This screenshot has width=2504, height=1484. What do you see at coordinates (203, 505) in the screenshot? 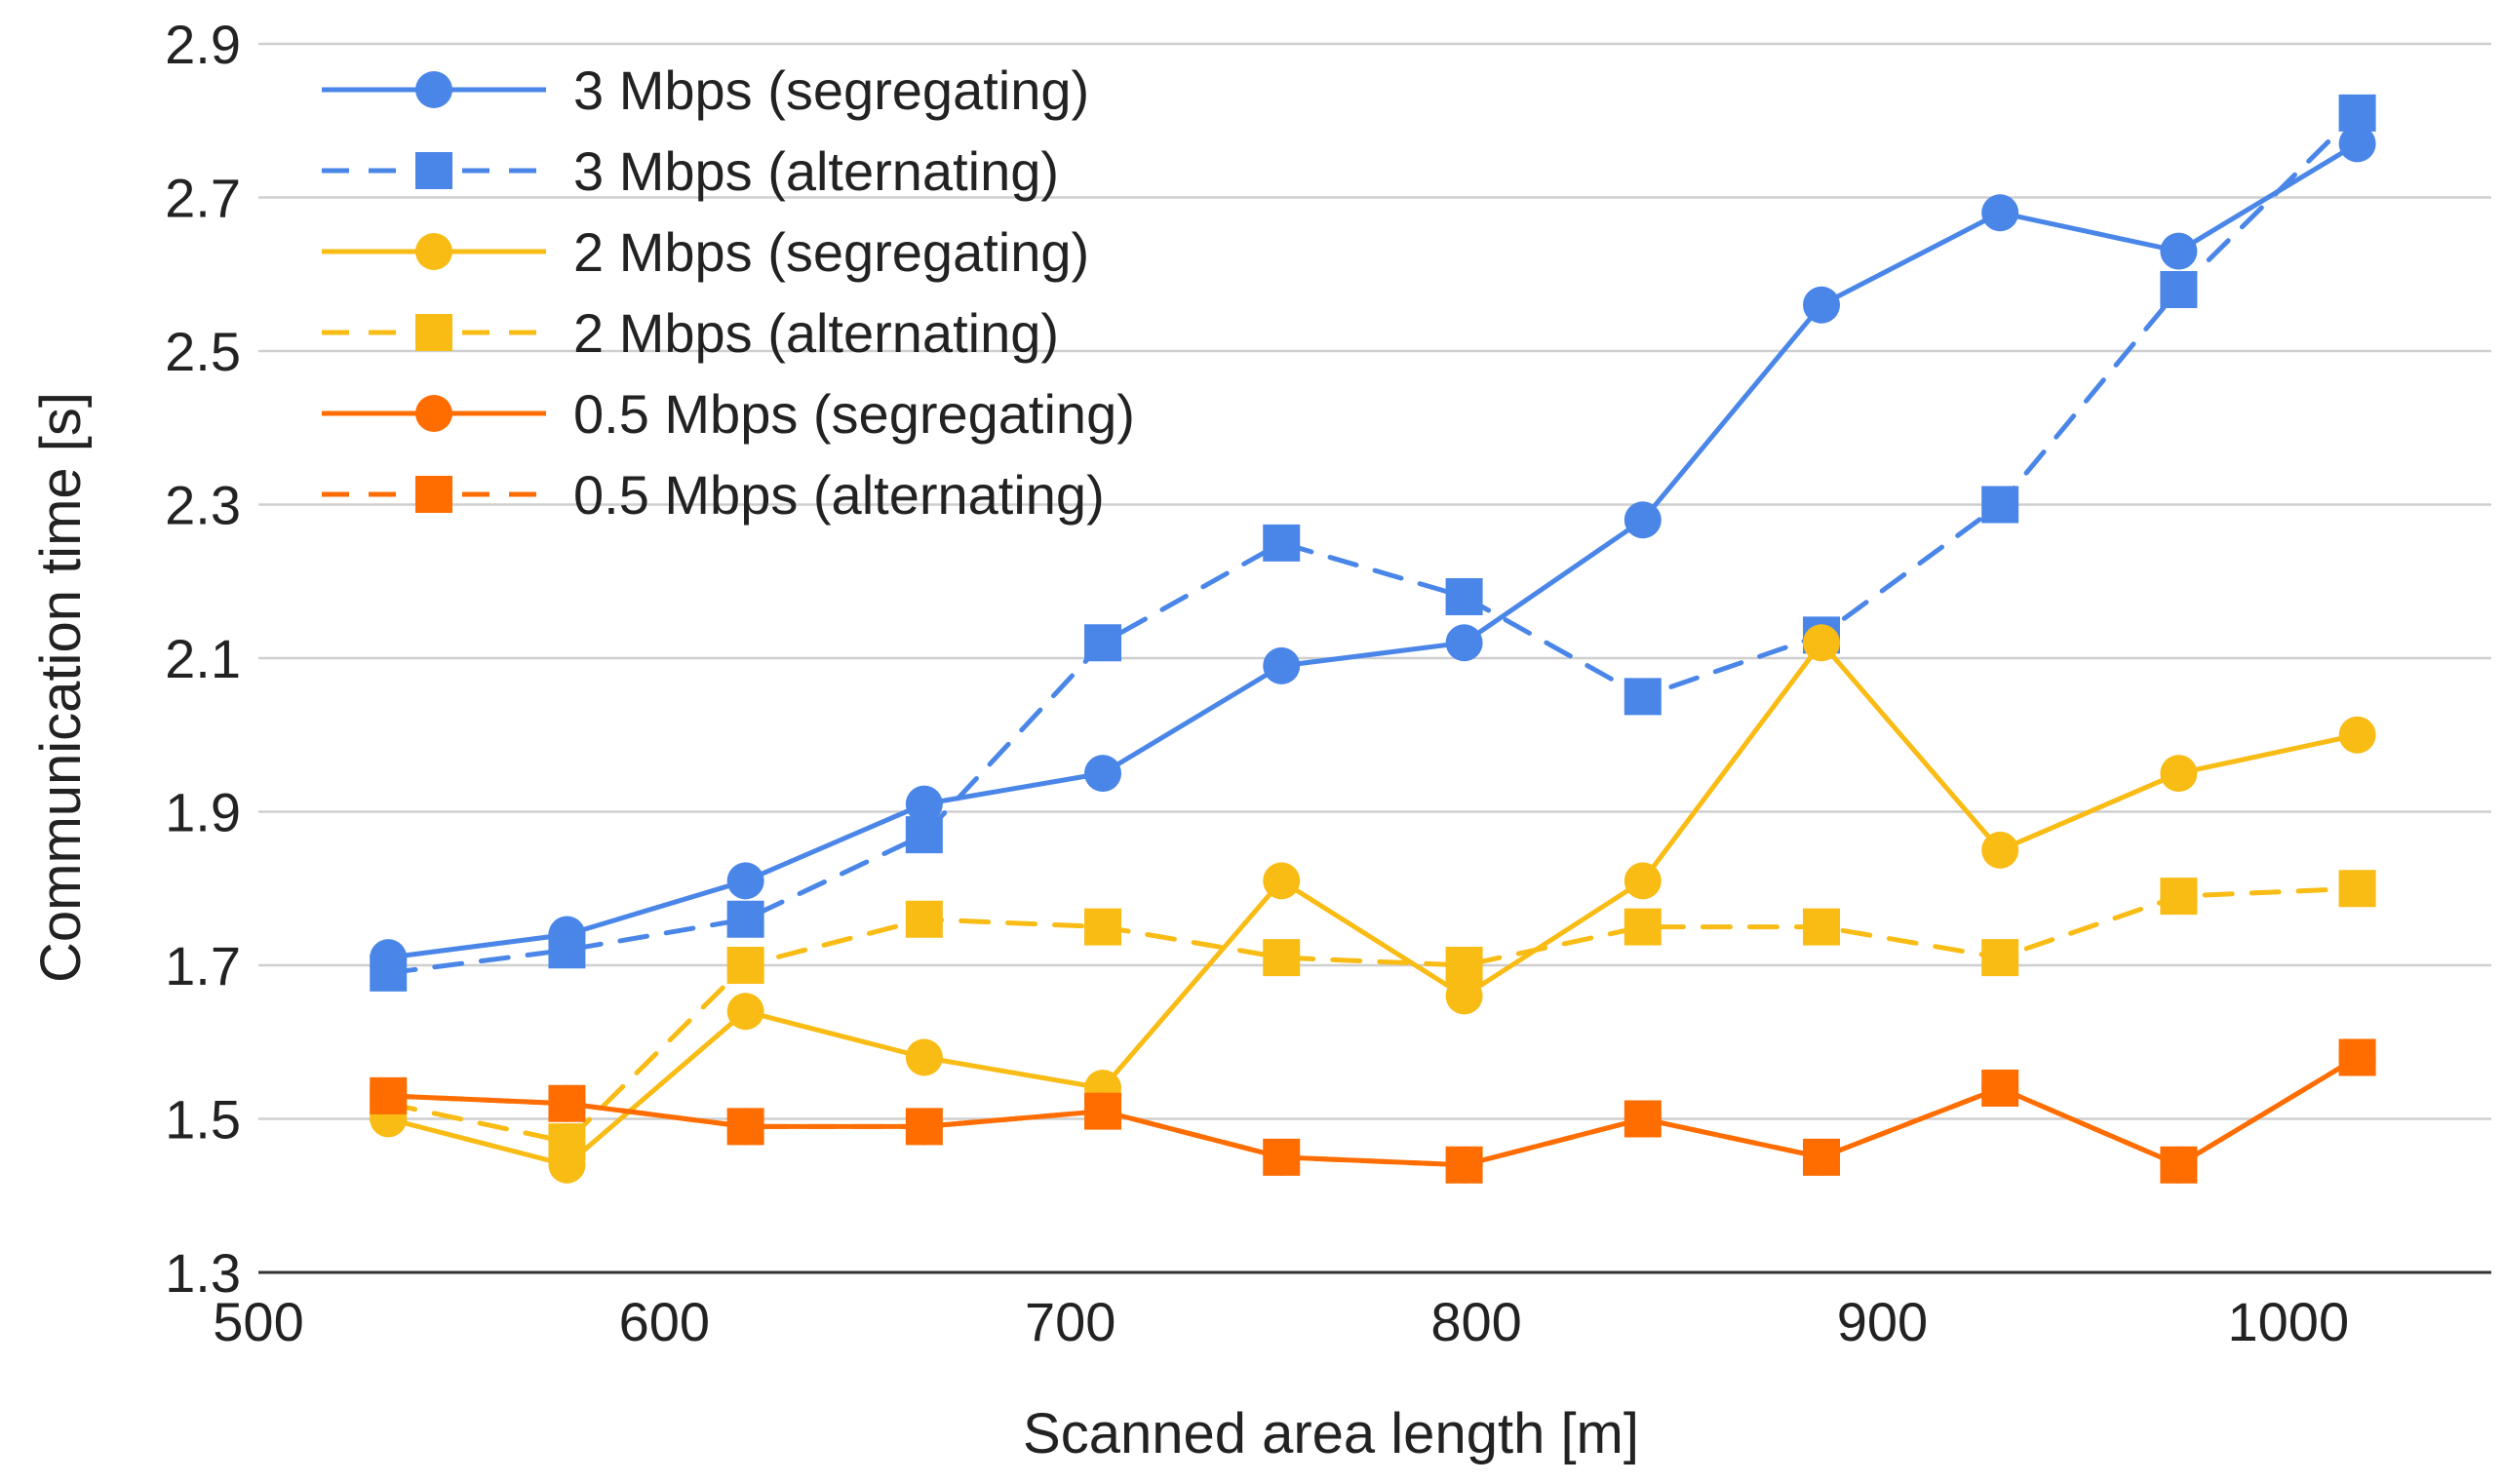
I see `y-tick-label: 2.3` at bounding box center [203, 505].